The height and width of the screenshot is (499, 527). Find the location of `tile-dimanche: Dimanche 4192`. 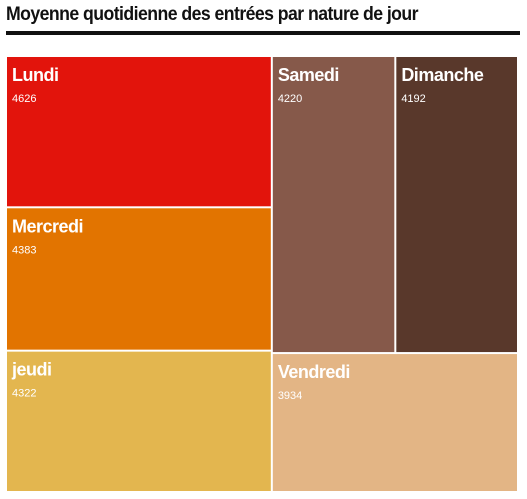

tile-dimanche: Dimanche 4192 is located at coordinates (456, 205).